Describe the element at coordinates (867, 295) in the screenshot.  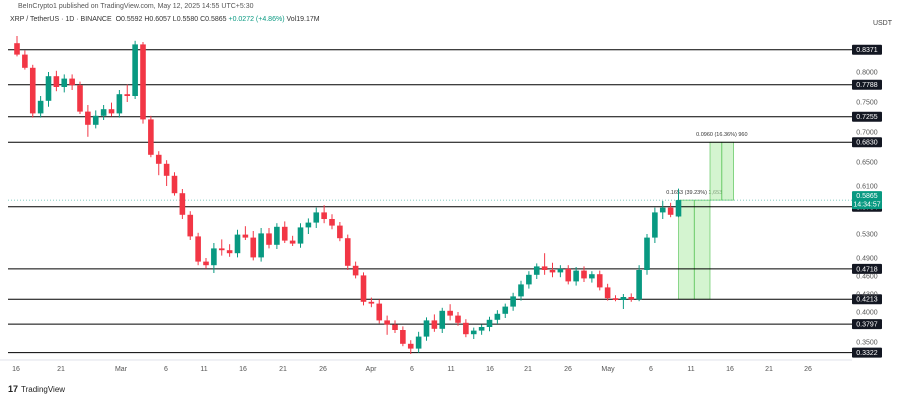
I see `y-tick-8: 0.4300` at that location.